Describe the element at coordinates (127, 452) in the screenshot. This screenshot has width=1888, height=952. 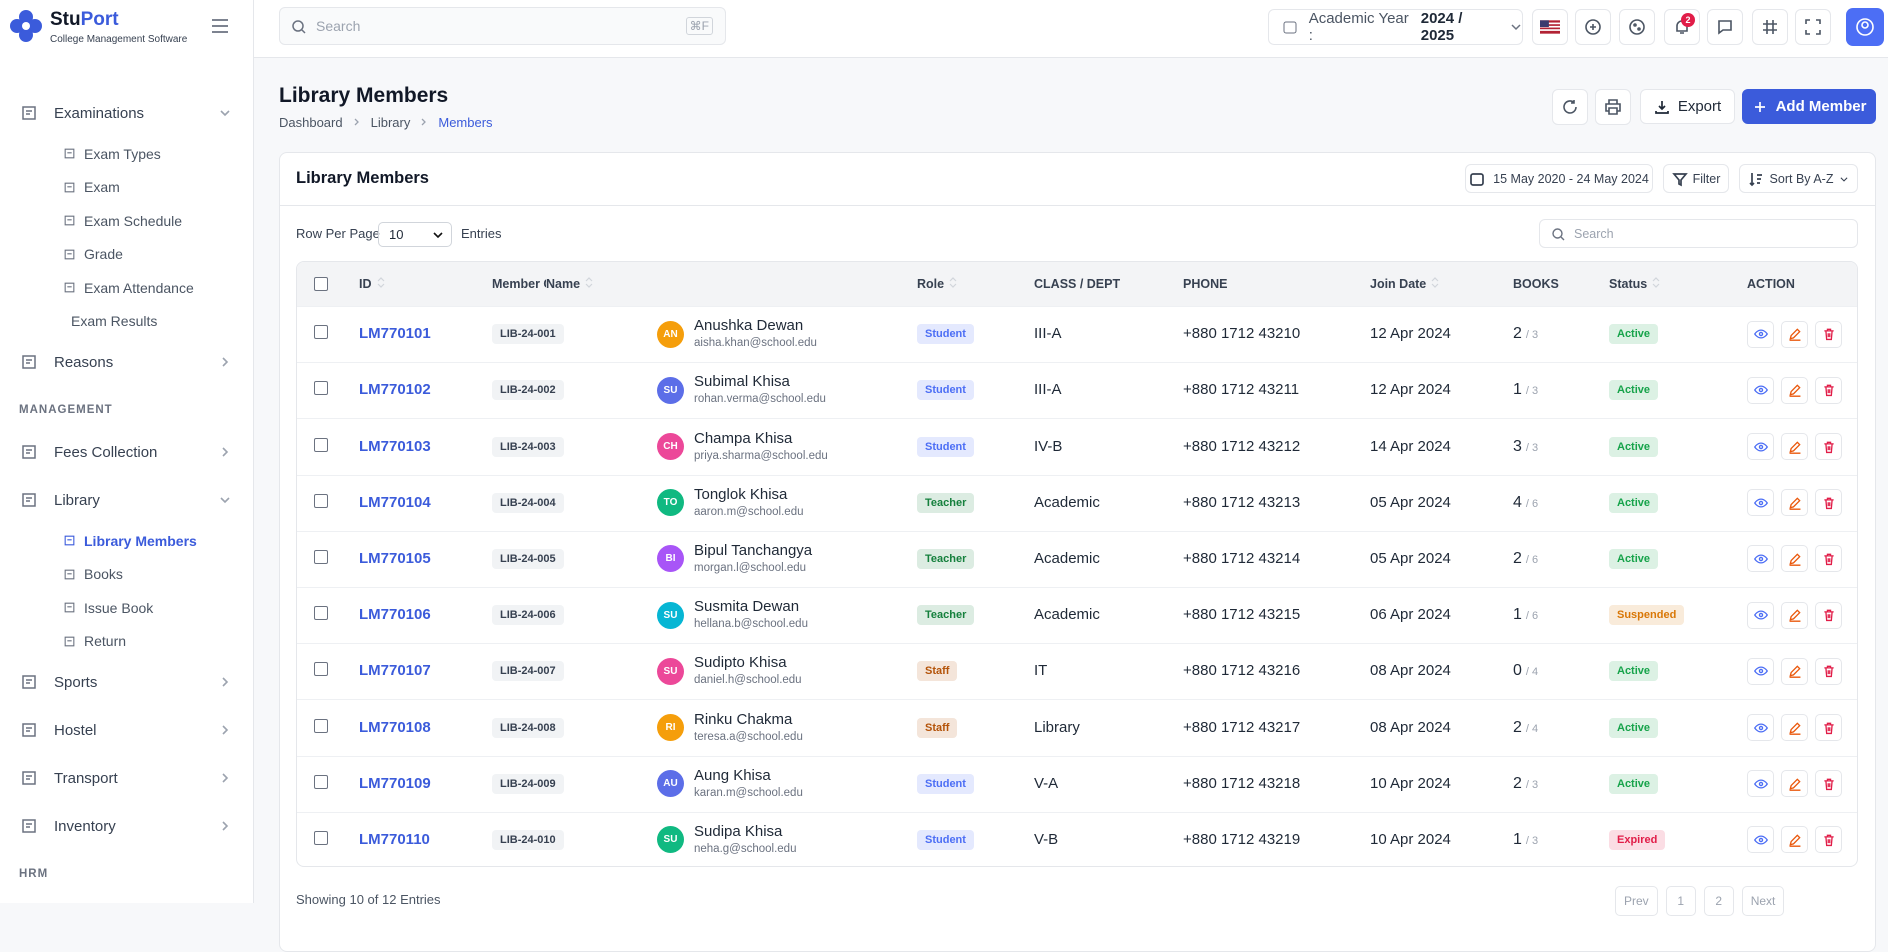
I see `nav-group: Fees Collection` at that location.